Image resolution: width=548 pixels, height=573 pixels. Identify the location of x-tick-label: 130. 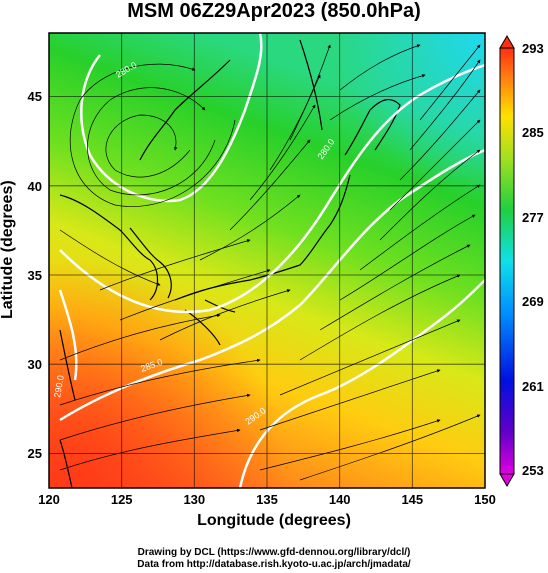
(194, 499).